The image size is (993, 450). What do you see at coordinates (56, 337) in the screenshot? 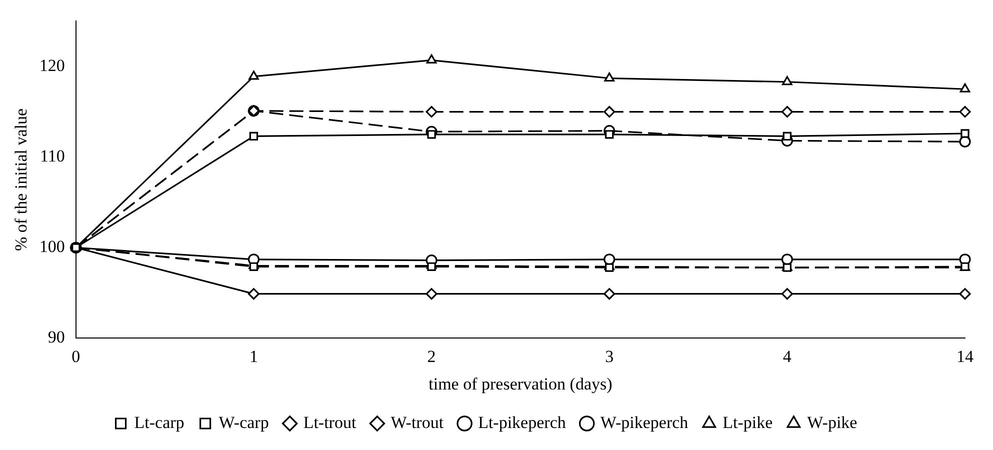
I see `y-tick-label: 90` at bounding box center [56, 337].